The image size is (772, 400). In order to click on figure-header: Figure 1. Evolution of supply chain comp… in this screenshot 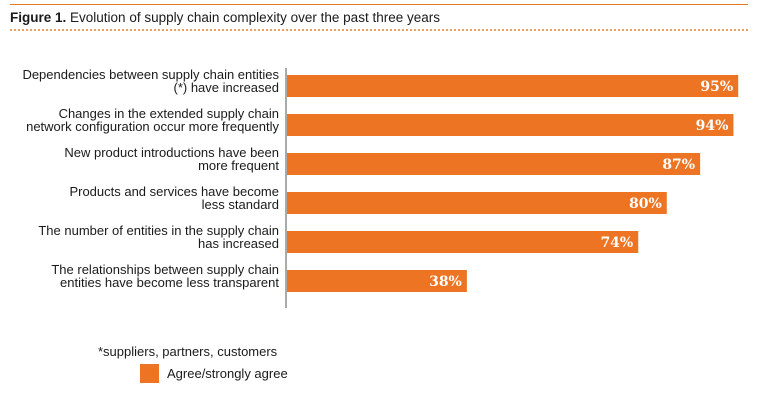, I will do `click(379, 16)`.